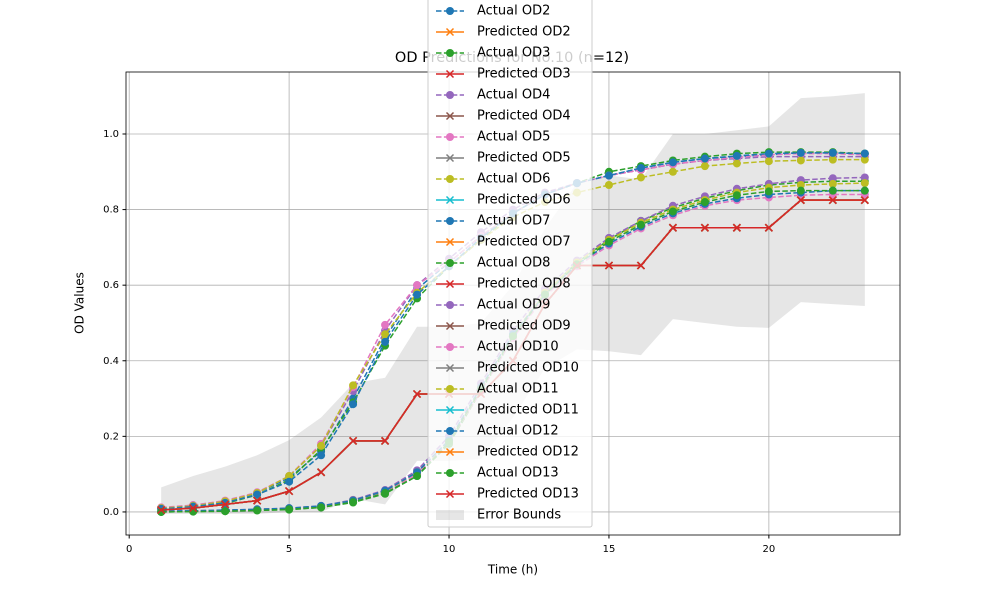 This screenshot has height=600, width=1000. What do you see at coordinates (524, 116) in the screenshot?
I see `legend-label: Predicted OD4` at bounding box center [524, 116].